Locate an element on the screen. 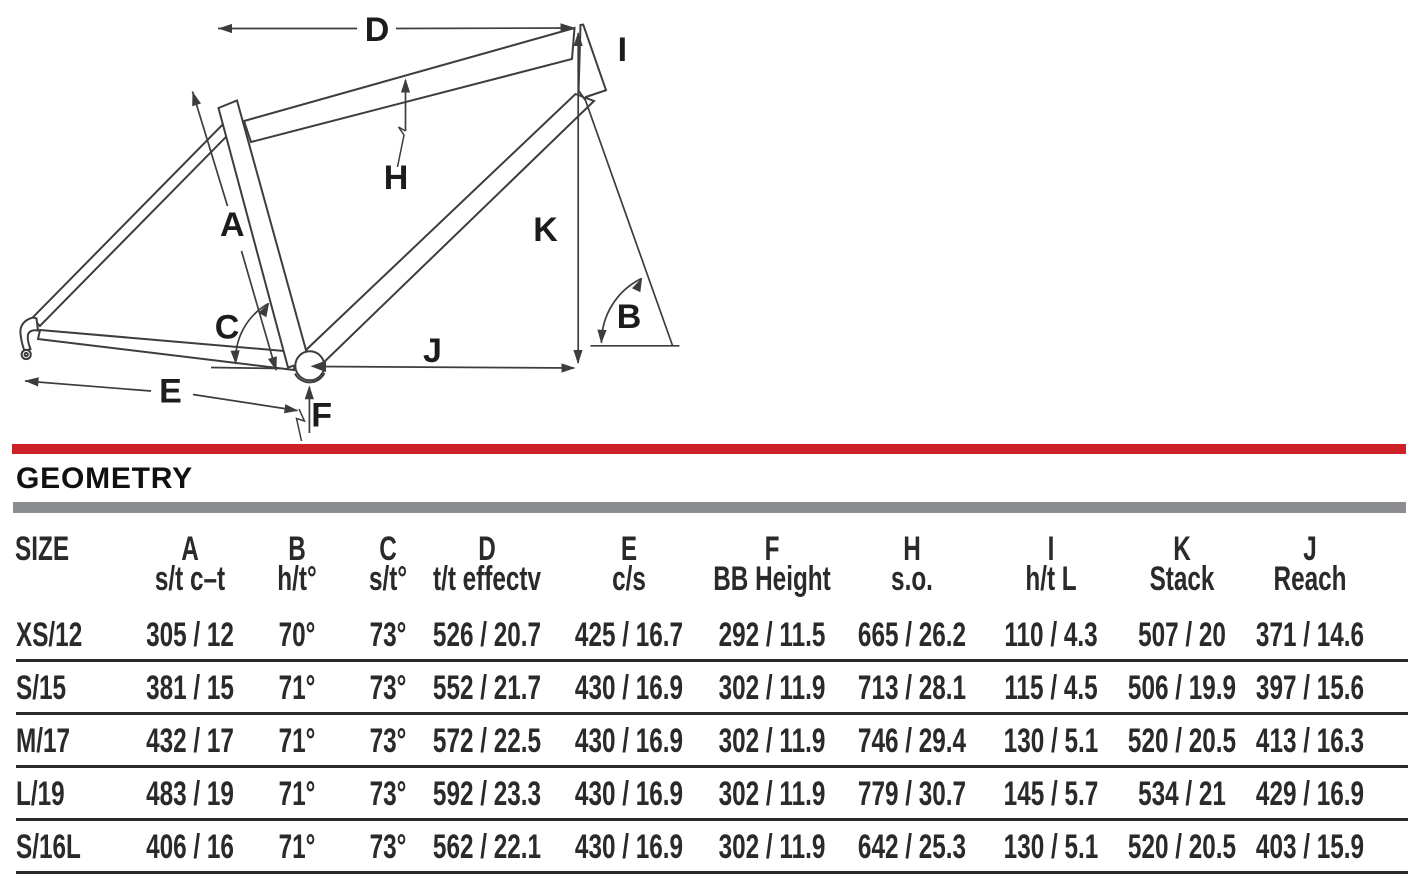  svg-text: D is located at coordinates (377, 30).